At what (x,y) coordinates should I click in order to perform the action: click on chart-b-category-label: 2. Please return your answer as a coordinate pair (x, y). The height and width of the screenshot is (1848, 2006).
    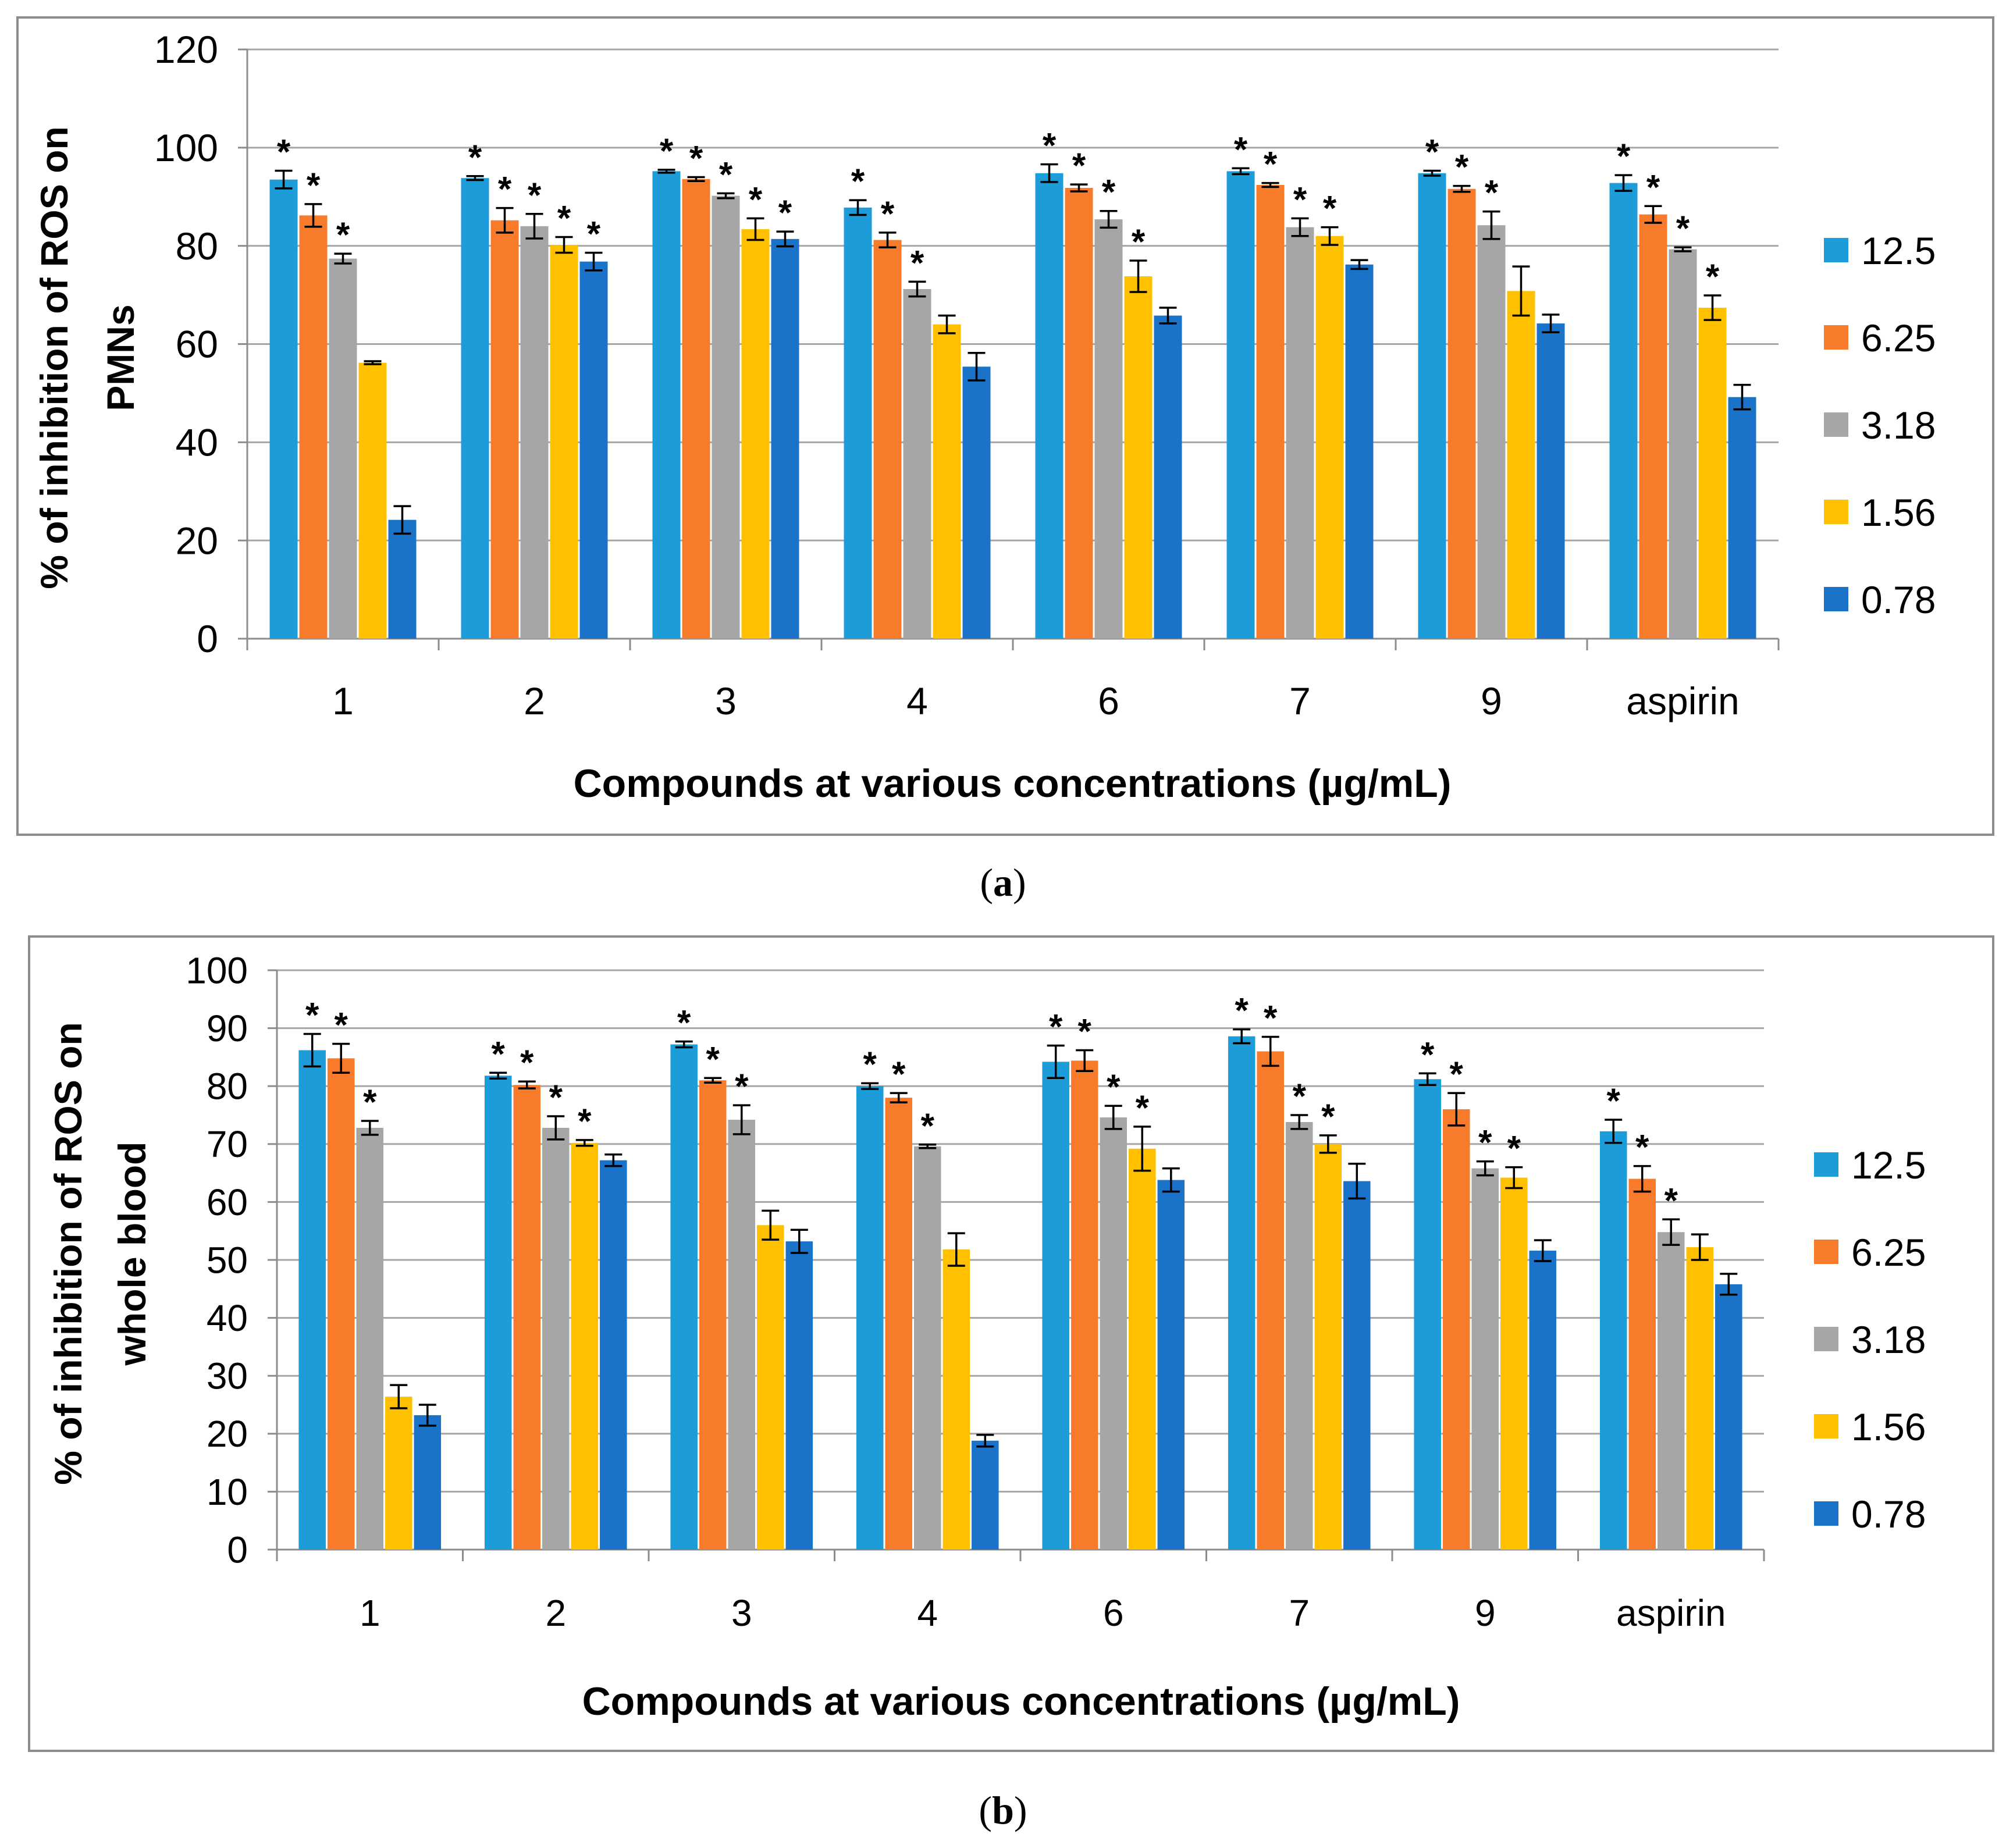
    Looking at the image, I should click on (555, 1613).